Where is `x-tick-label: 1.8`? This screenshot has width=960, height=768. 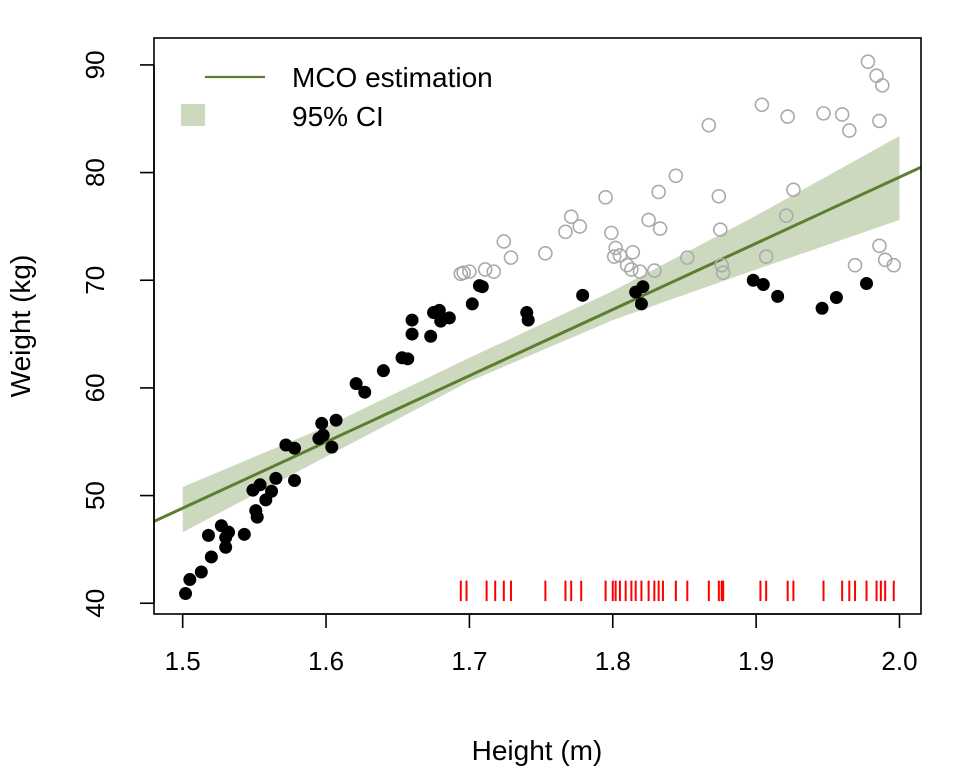 x-tick-label: 1.8 is located at coordinates (613, 661).